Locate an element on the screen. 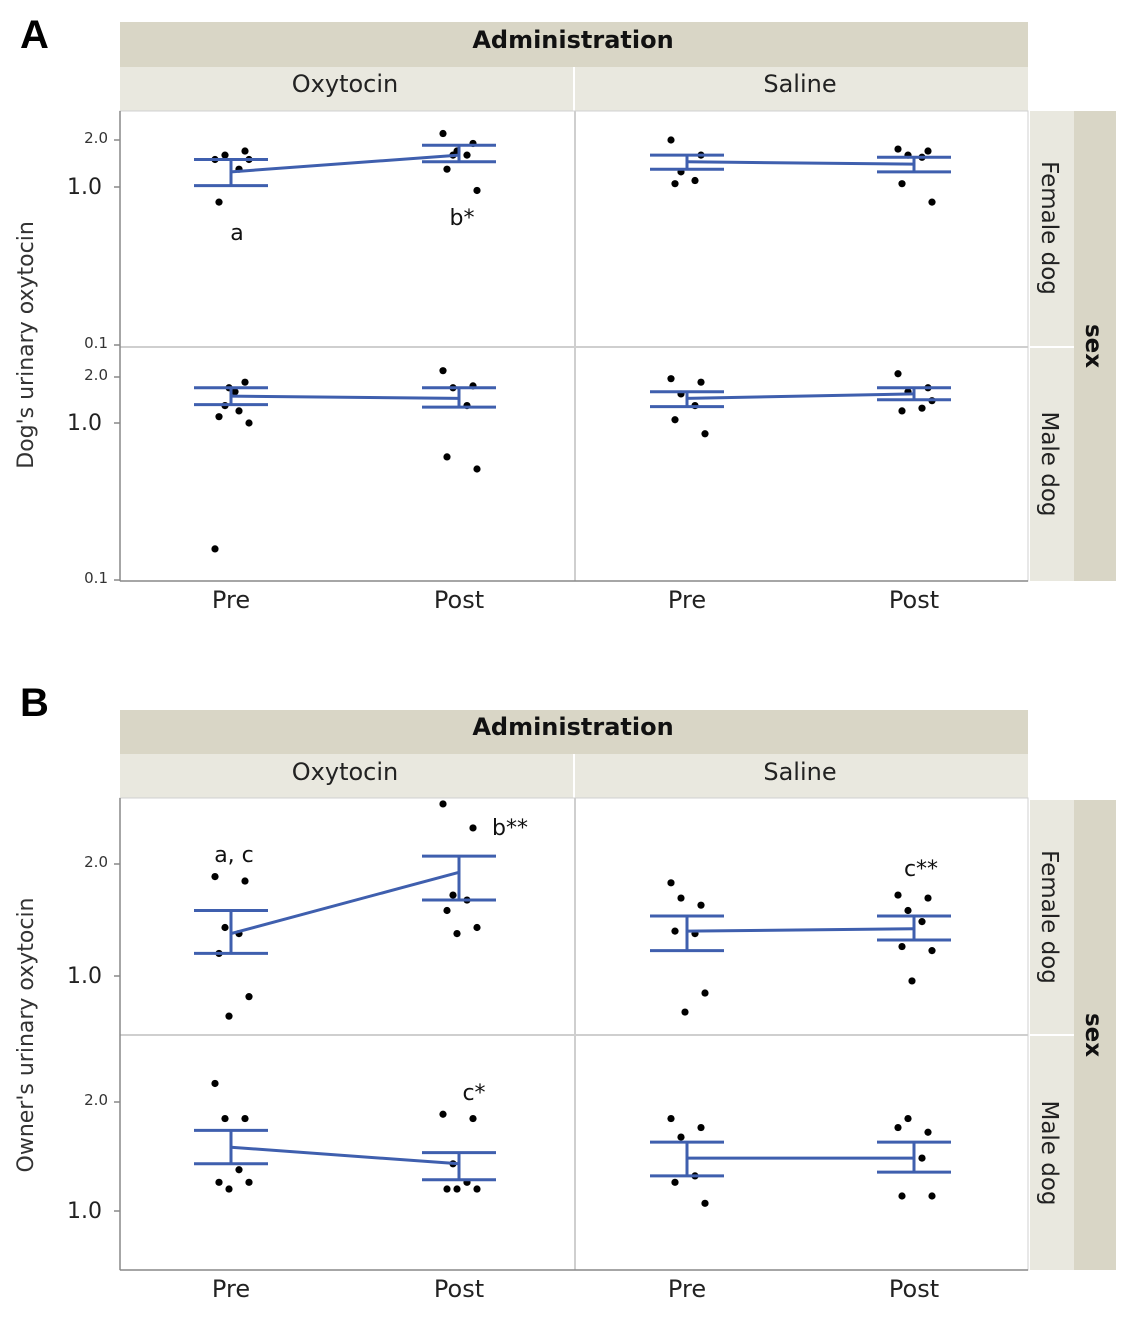 The width and height of the screenshot is (1133, 1324). administration-title-b: Administration is located at coordinates (572, 727).